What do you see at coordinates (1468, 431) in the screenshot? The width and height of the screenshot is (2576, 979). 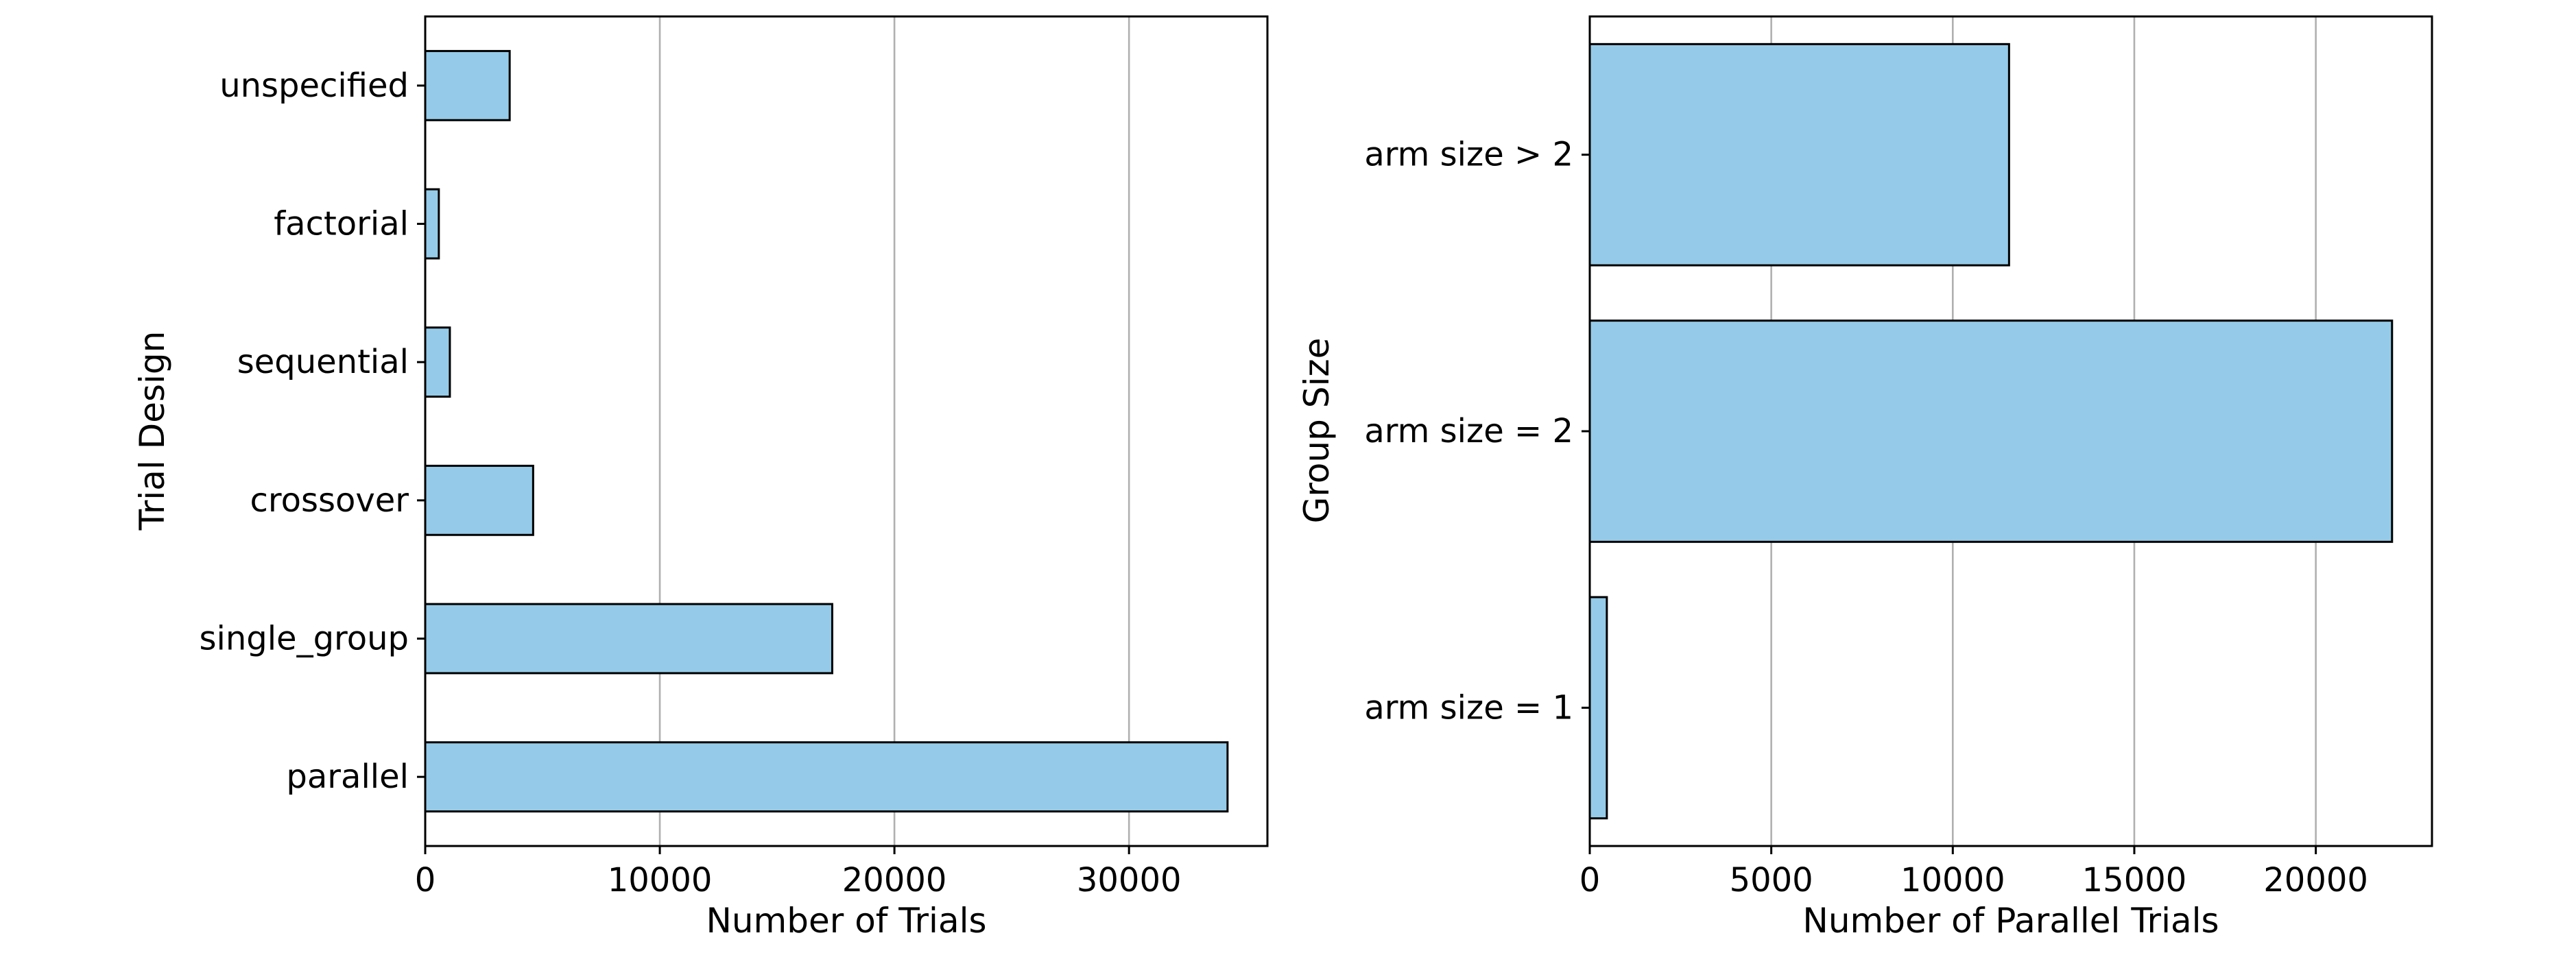 I see `y-tick-label: arm size = 2` at bounding box center [1468, 431].